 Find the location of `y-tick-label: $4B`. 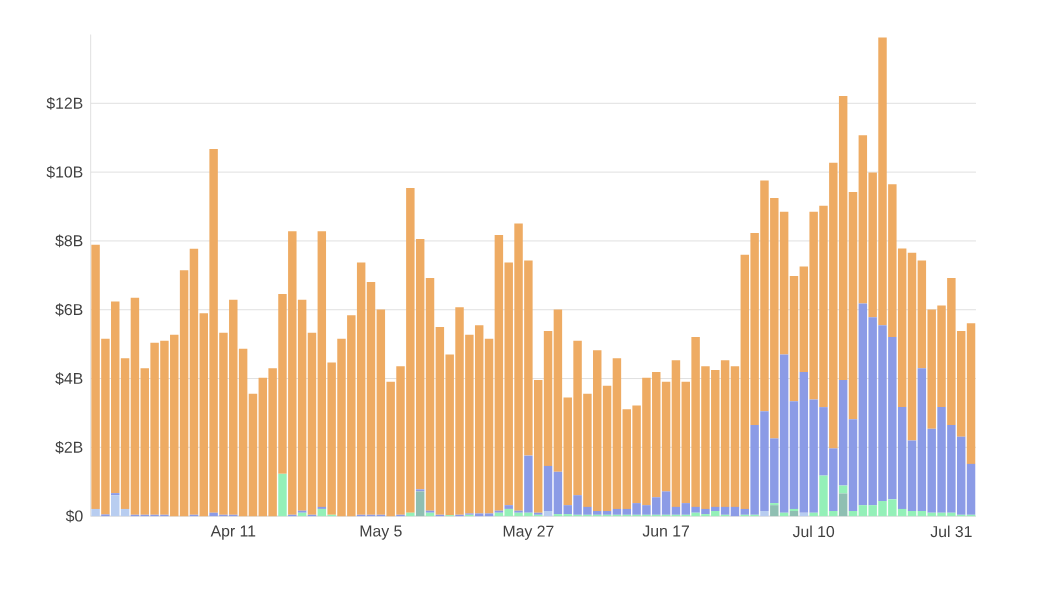

y-tick-label: $4B is located at coordinates (69, 378).